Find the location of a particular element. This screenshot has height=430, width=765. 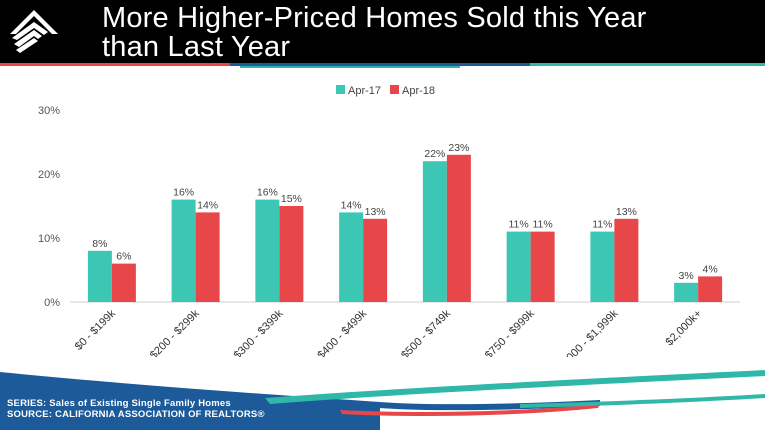

chart-legend: Apr-17 Apr-18 is located at coordinates (385, 91).